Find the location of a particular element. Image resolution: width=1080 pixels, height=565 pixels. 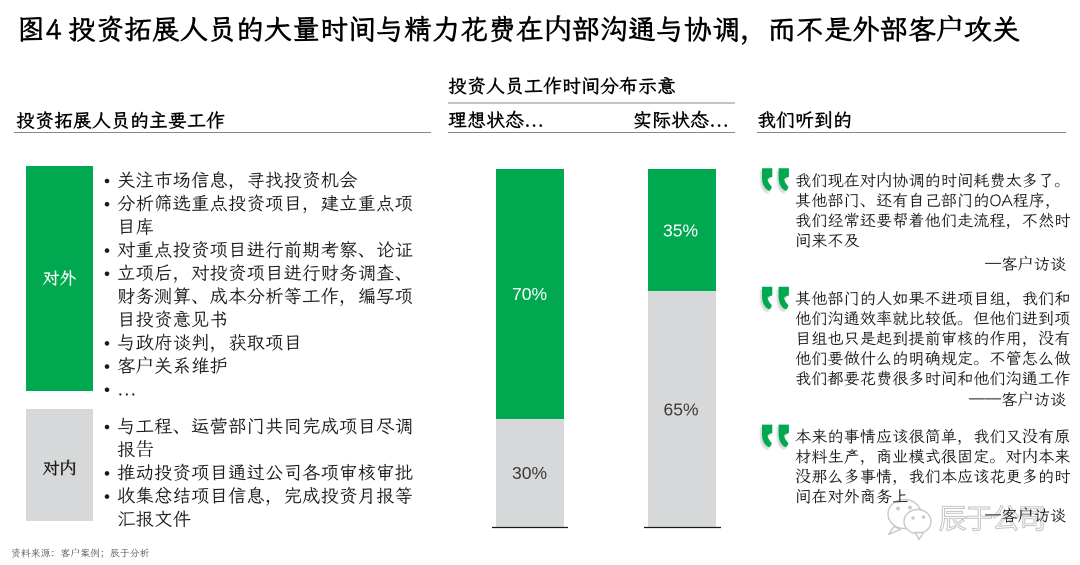

svg-text: 35% is located at coordinates (680, 230).